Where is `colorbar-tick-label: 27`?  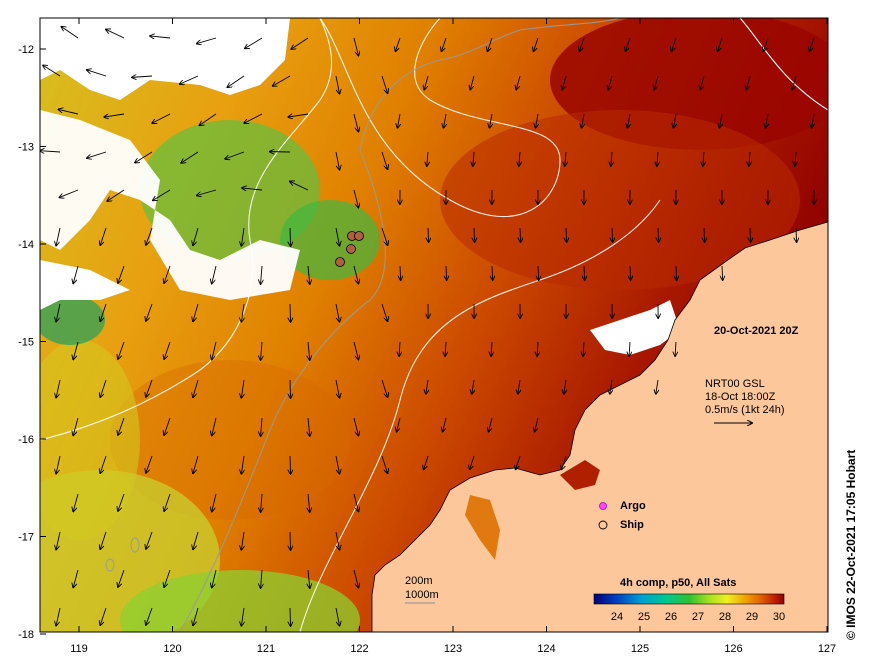 colorbar-tick-label: 27 is located at coordinates (698, 617).